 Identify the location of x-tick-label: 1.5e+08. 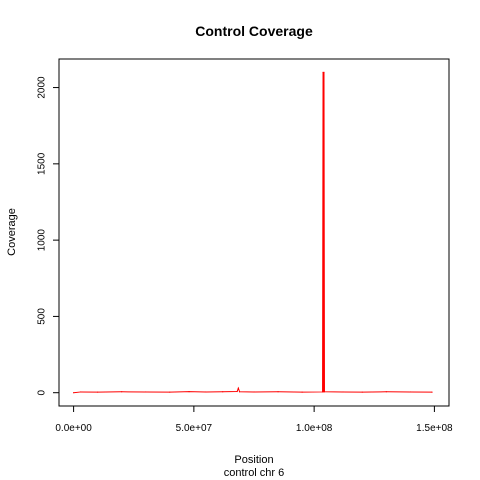
(434, 428).